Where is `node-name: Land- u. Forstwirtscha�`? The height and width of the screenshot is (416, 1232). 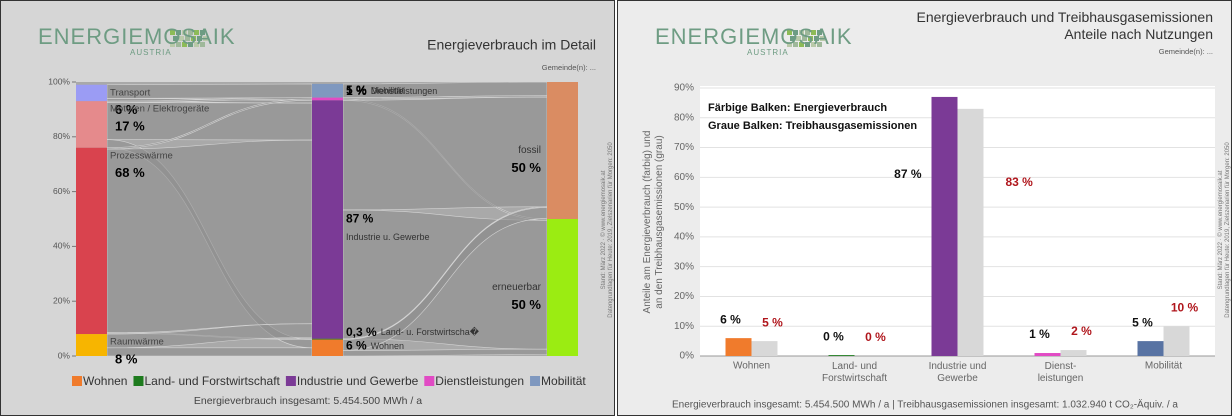 node-name: Land- u. Forstwirtscha� is located at coordinates (430, 331).